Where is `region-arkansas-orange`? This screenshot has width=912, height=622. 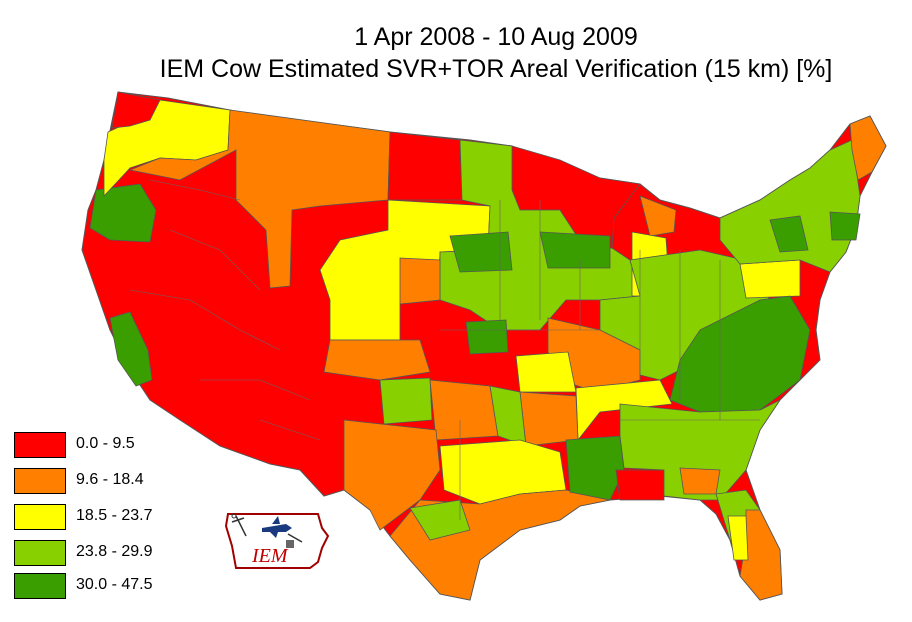
region-arkansas-orange is located at coordinates (549, 419).